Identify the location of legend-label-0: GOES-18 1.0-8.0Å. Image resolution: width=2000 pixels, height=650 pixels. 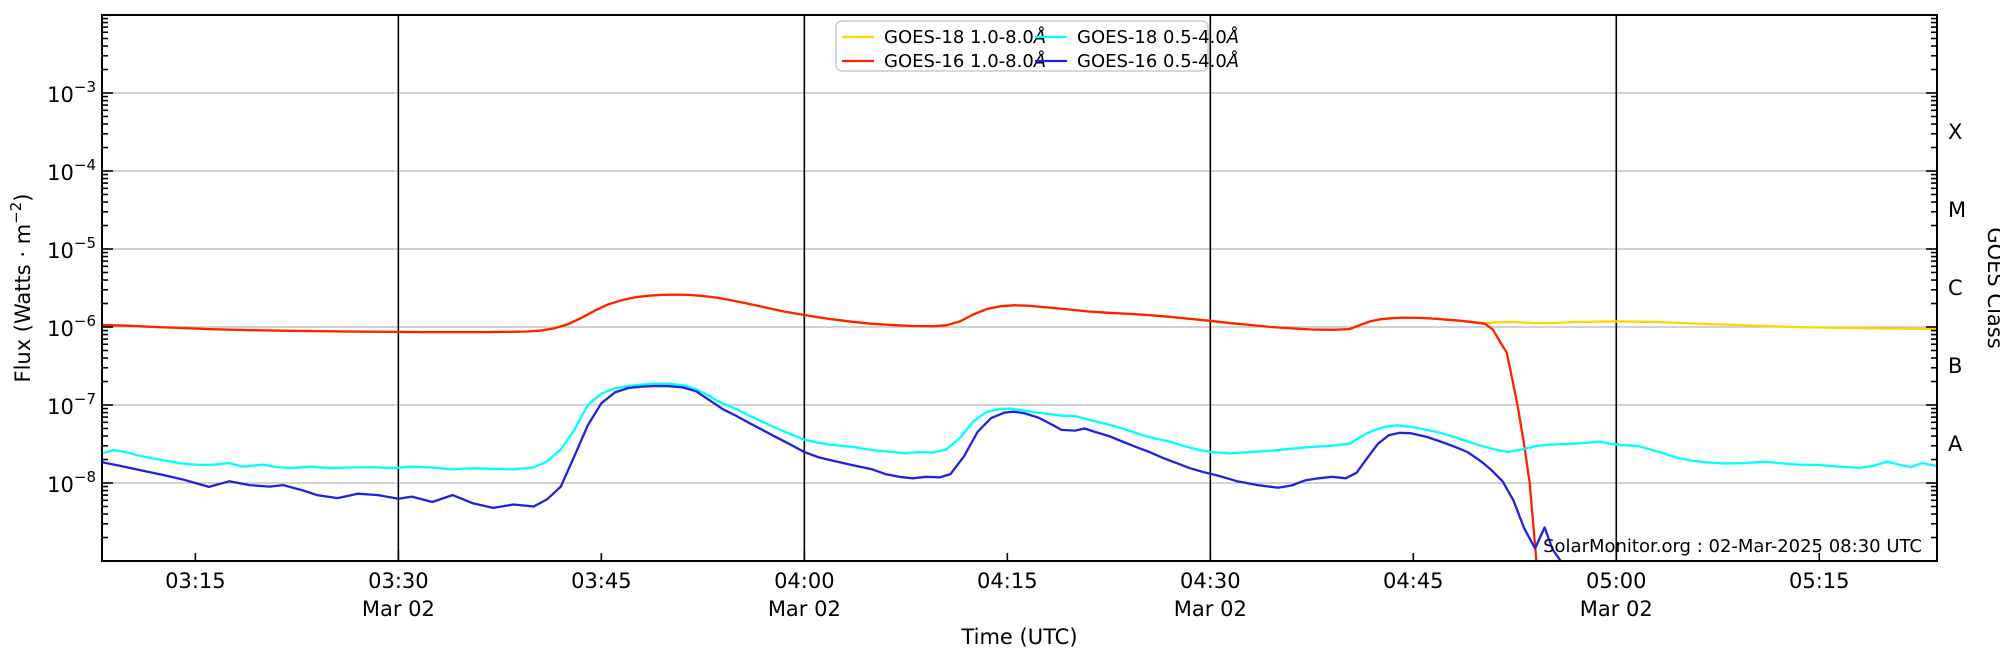
(965, 37).